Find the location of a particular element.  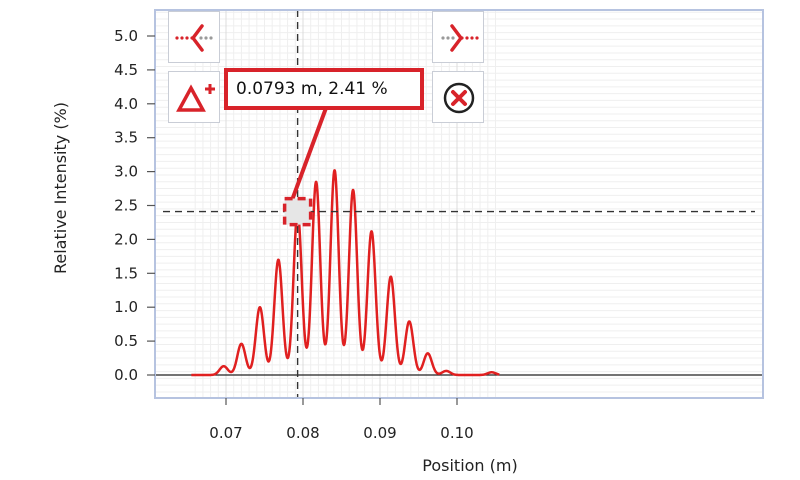

y-tick-label: 1.5 is located at coordinates (126, 273).